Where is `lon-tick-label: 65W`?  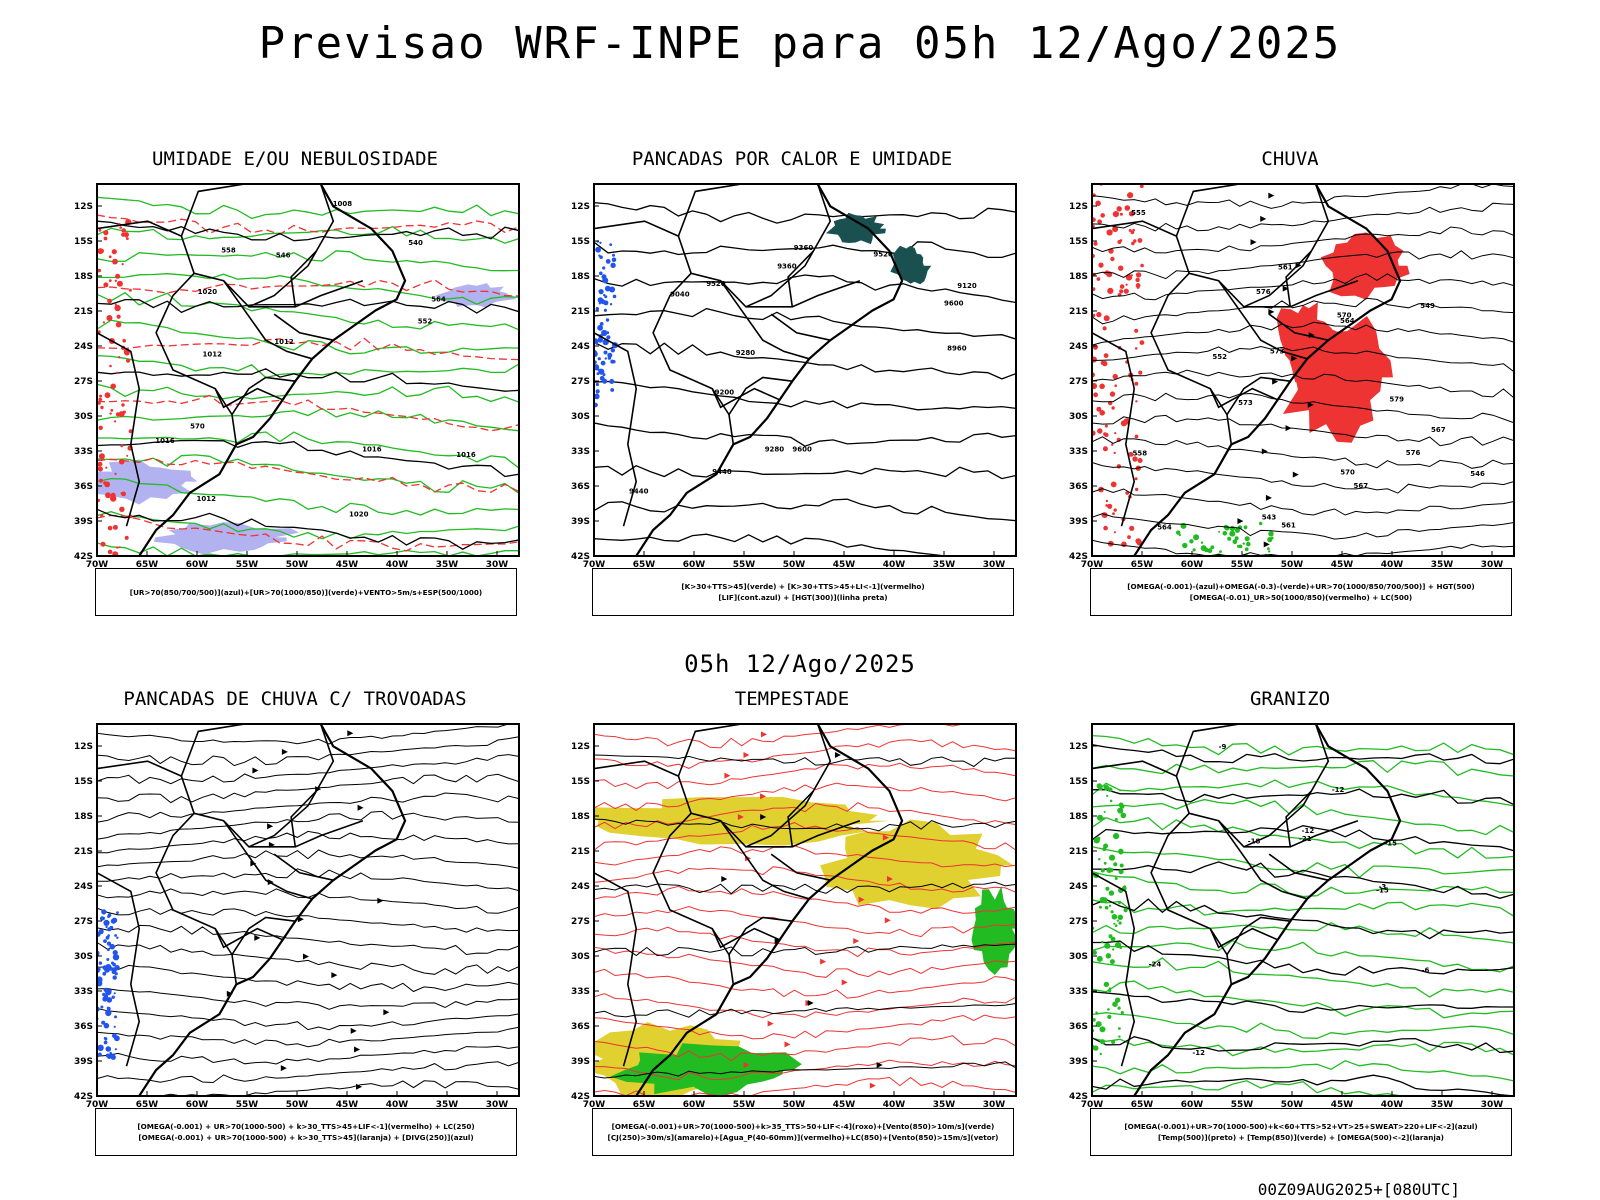
lon-tick-label: 65W is located at coordinates (1142, 1104).